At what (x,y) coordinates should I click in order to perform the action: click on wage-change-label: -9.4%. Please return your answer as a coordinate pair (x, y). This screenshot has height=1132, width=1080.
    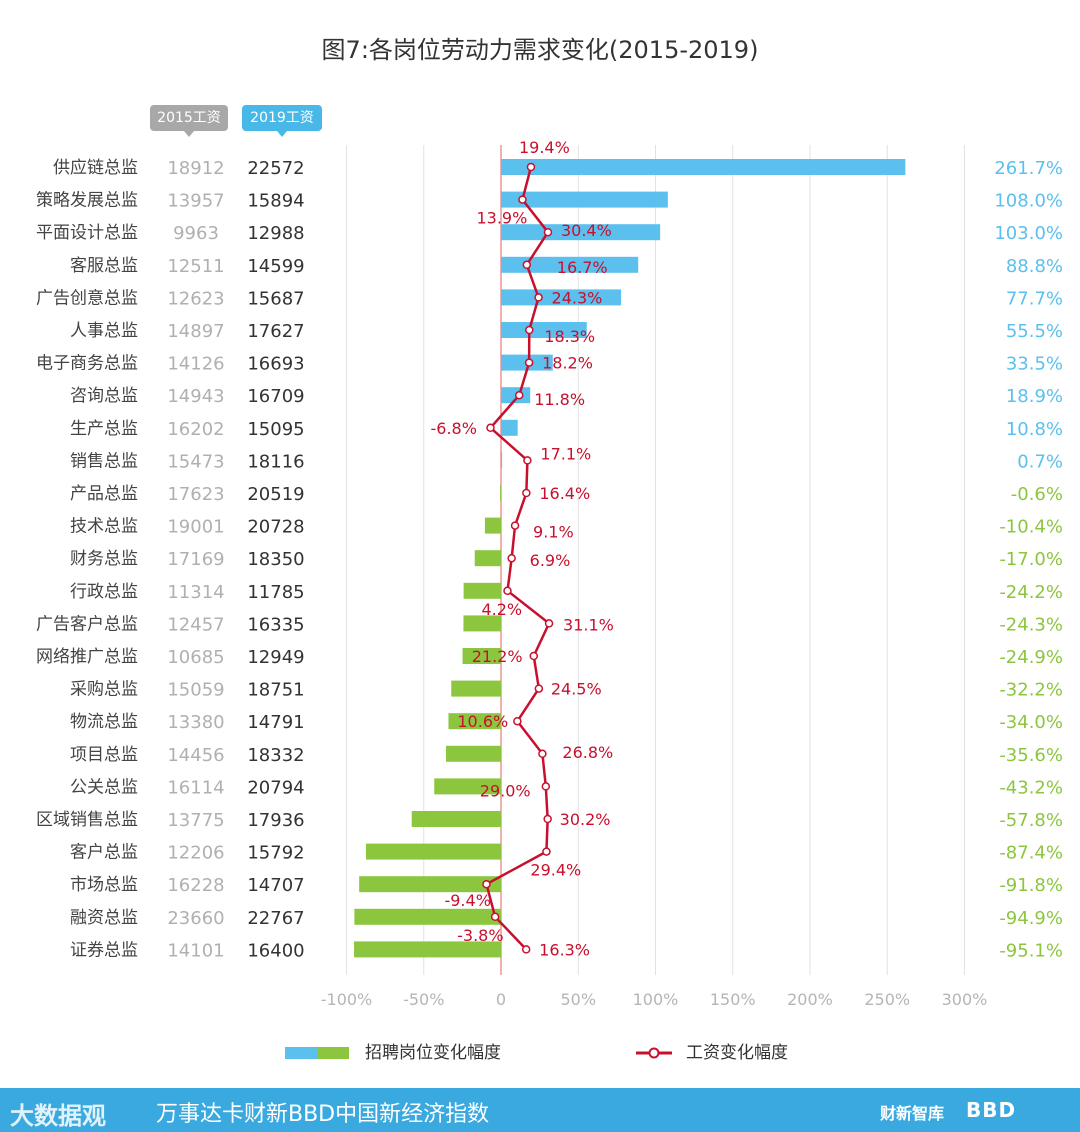
    Looking at the image, I should click on (467, 900).